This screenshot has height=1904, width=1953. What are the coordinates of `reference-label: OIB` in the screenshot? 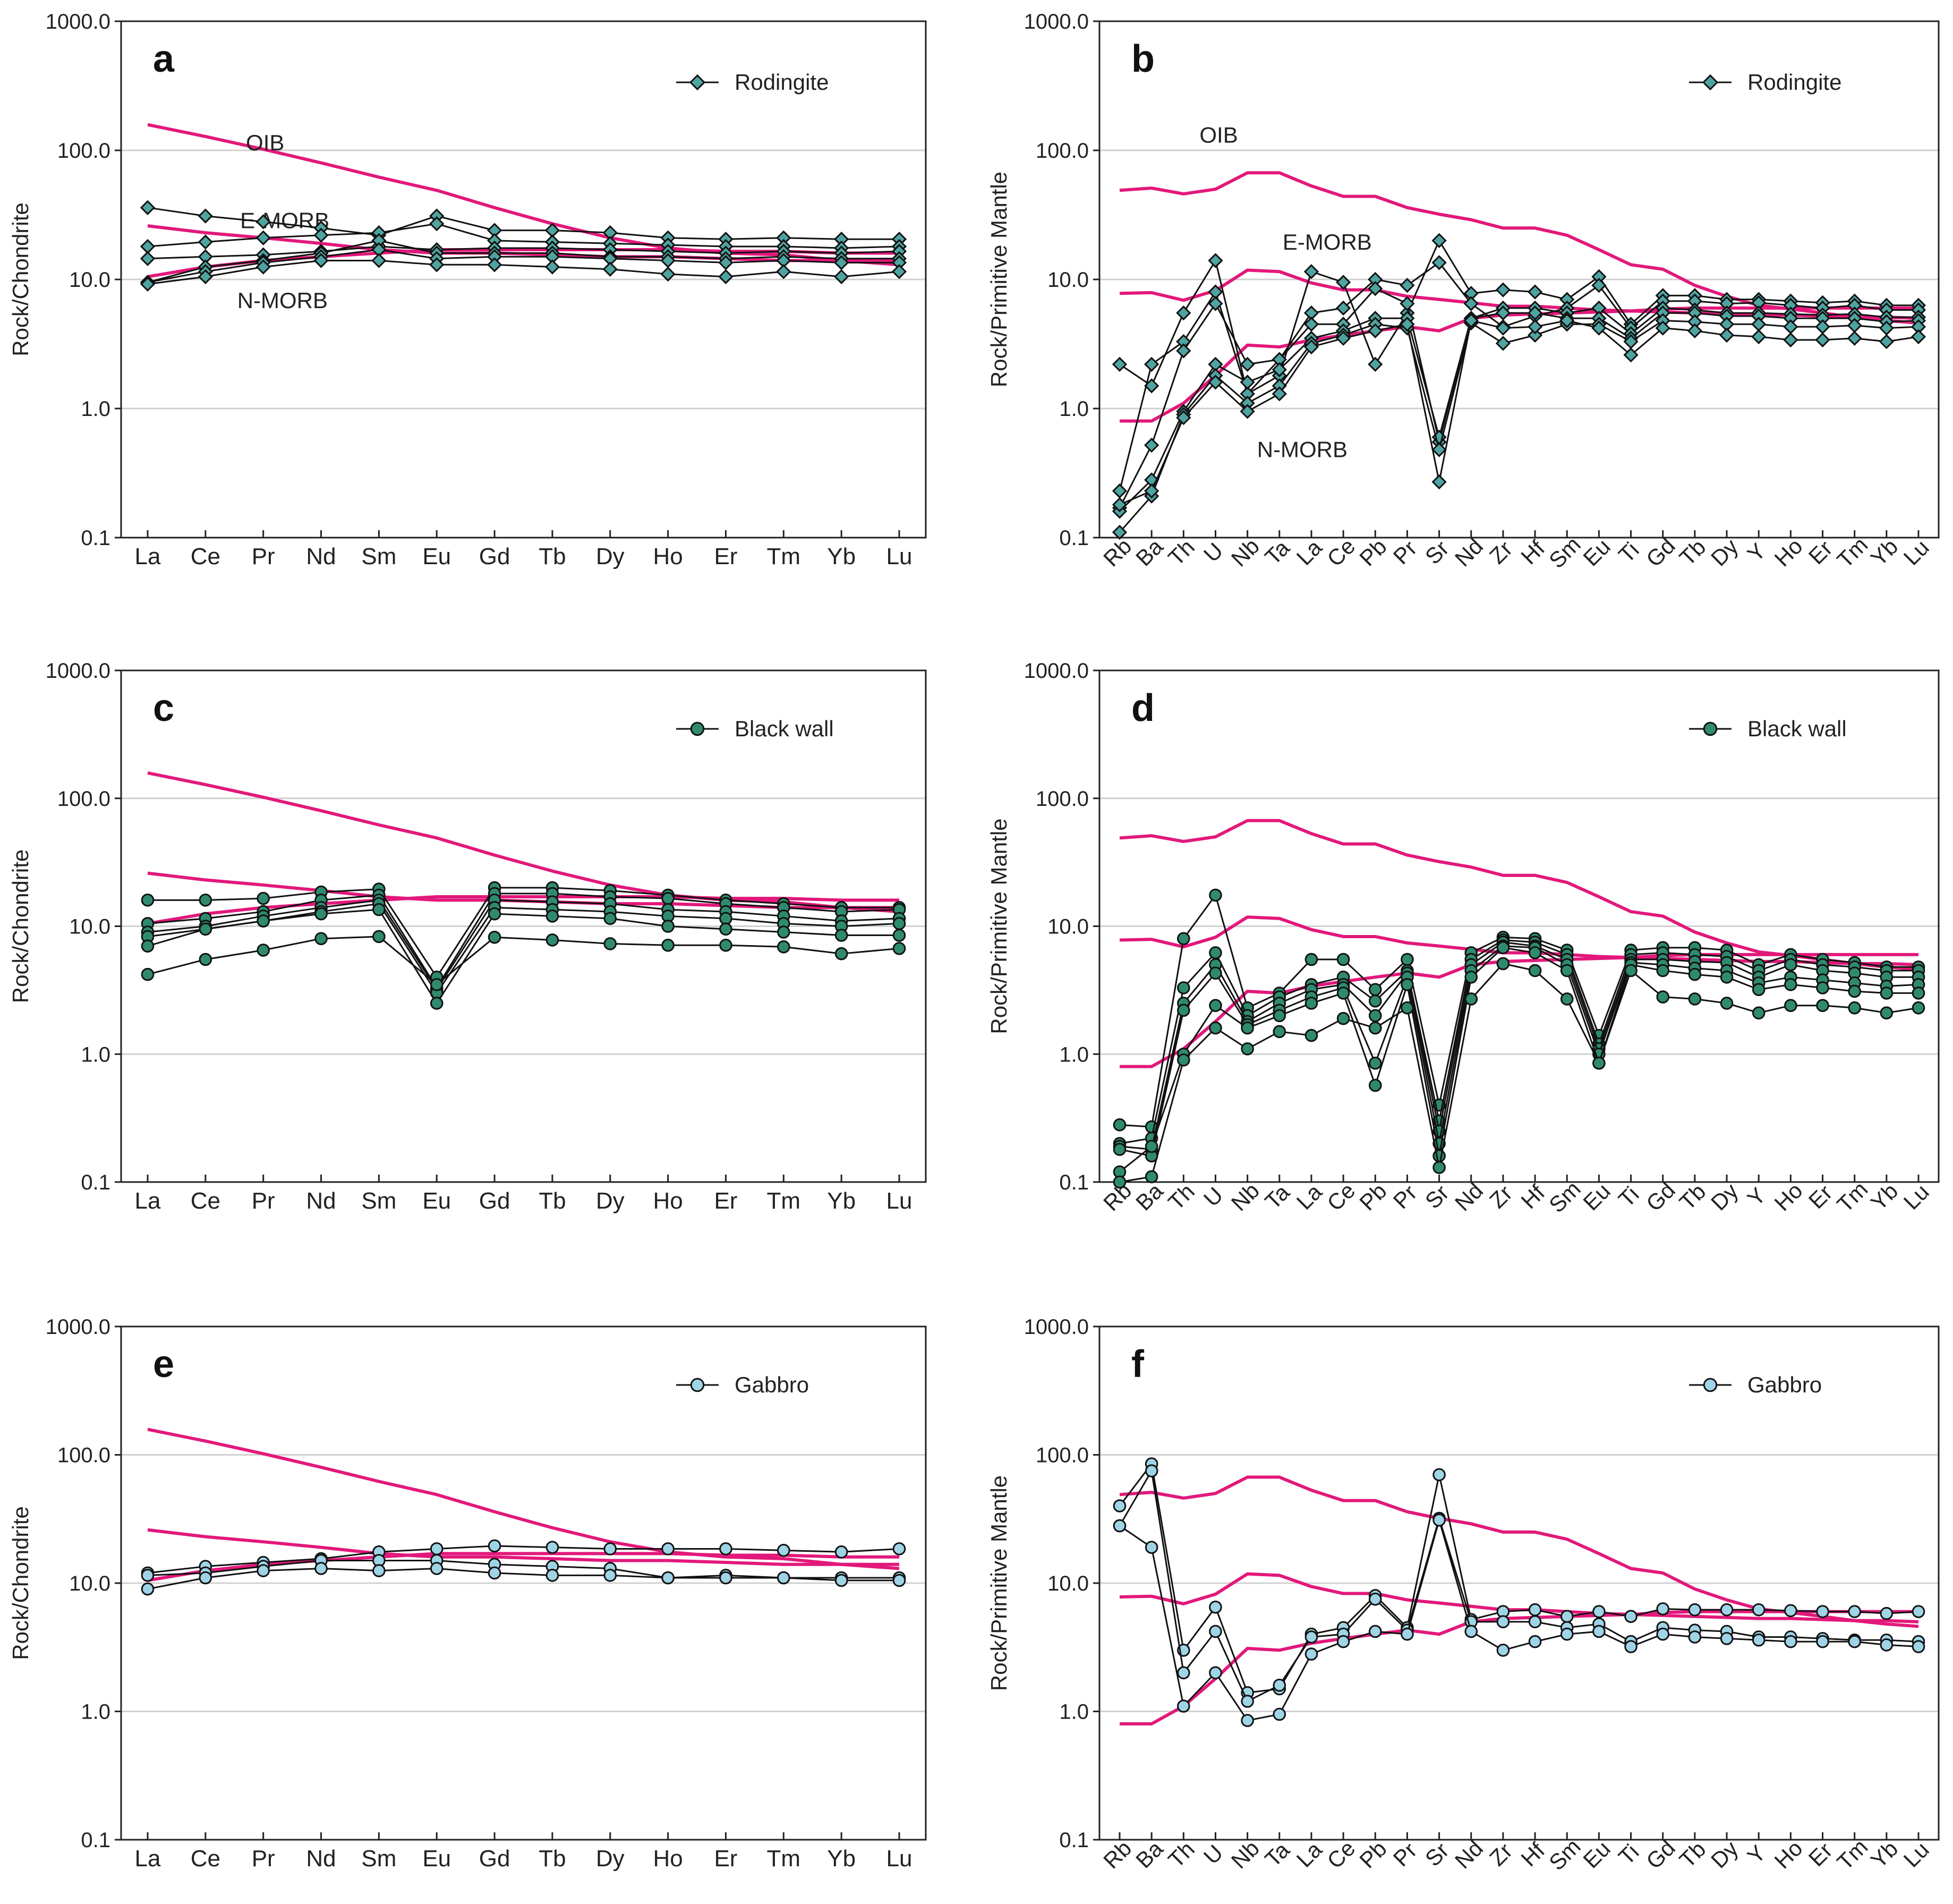 It's located at (265, 142).